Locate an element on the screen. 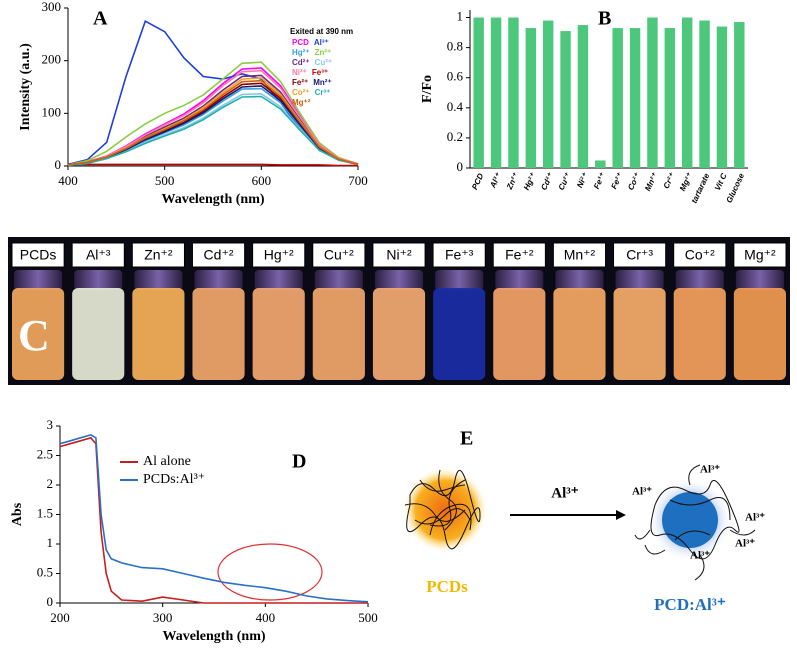  vial-label: Cr⁺³ is located at coordinates (639, 255).